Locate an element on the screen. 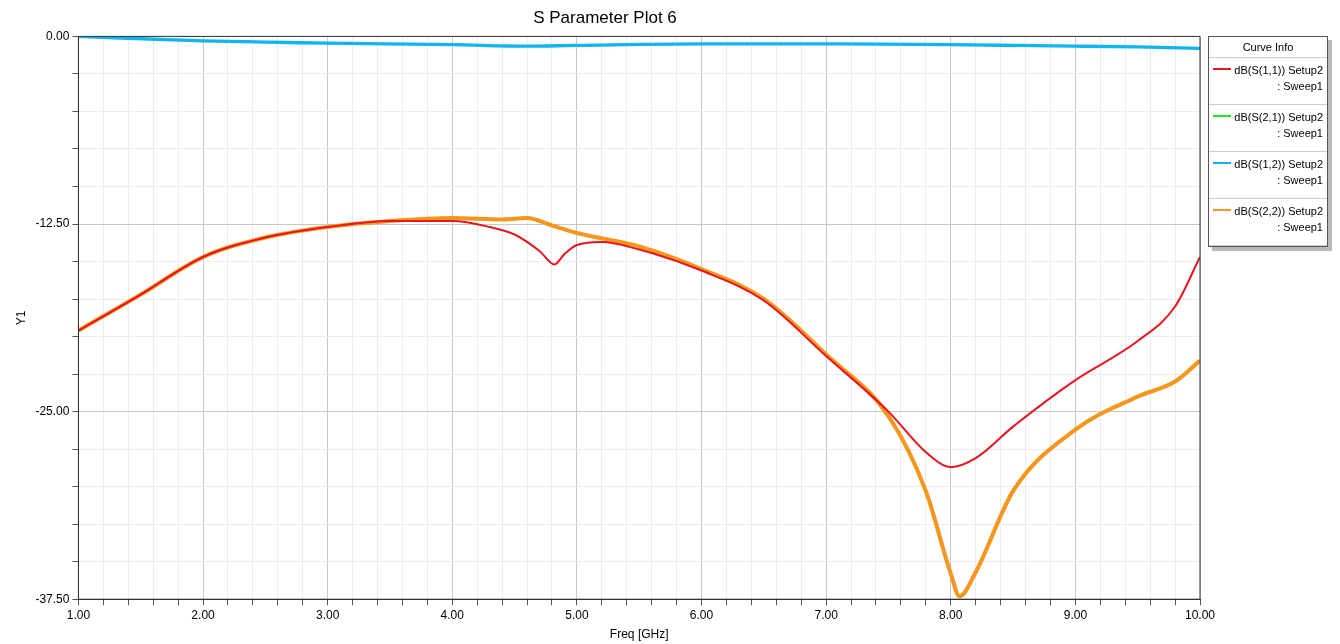 The height and width of the screenshot is (644, 1340). legend-label: dB(S(1,1)) Setup2 : Sweep1 is located at coordinates (1278, 79).